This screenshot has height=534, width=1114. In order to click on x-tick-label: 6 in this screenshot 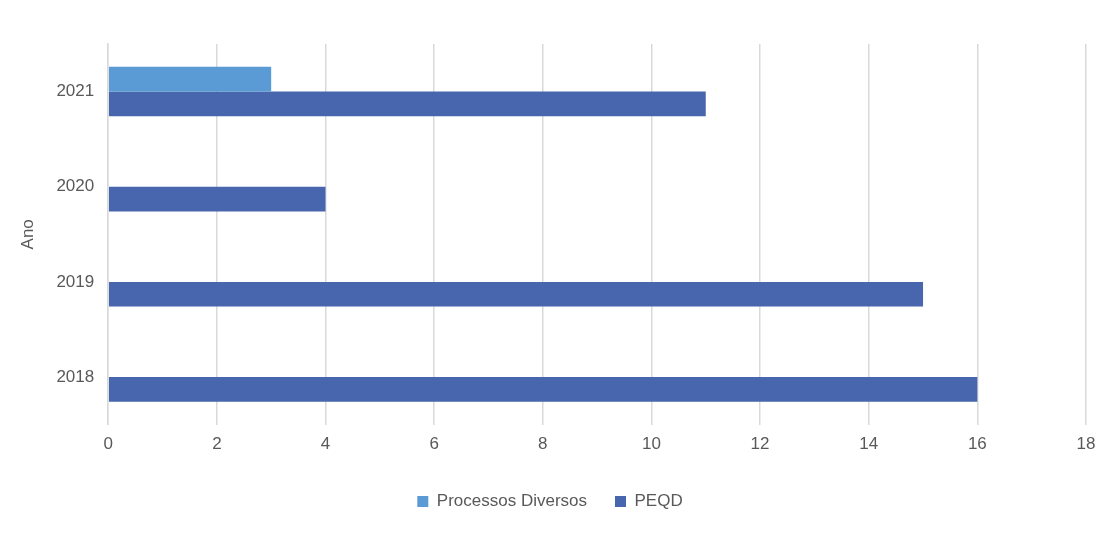, I will do `click(434, 444)`.